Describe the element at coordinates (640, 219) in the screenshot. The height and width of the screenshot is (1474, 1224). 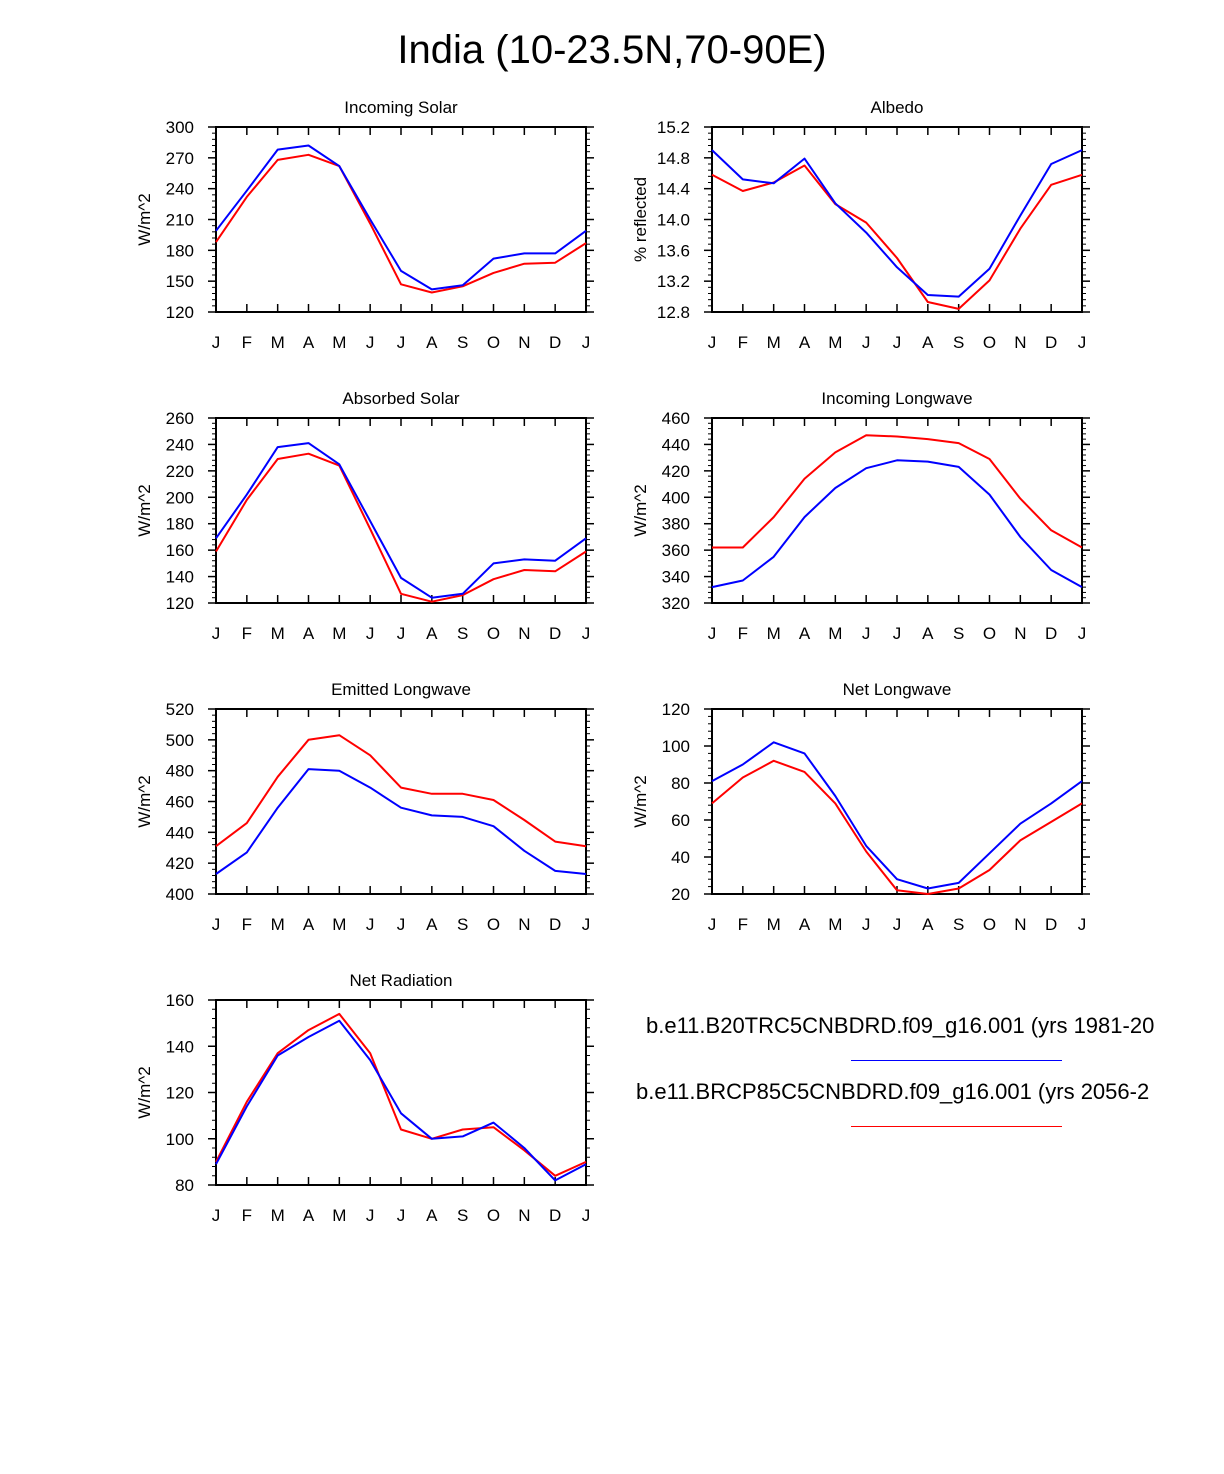
I see `y-axis-label: % reflected` at that location.